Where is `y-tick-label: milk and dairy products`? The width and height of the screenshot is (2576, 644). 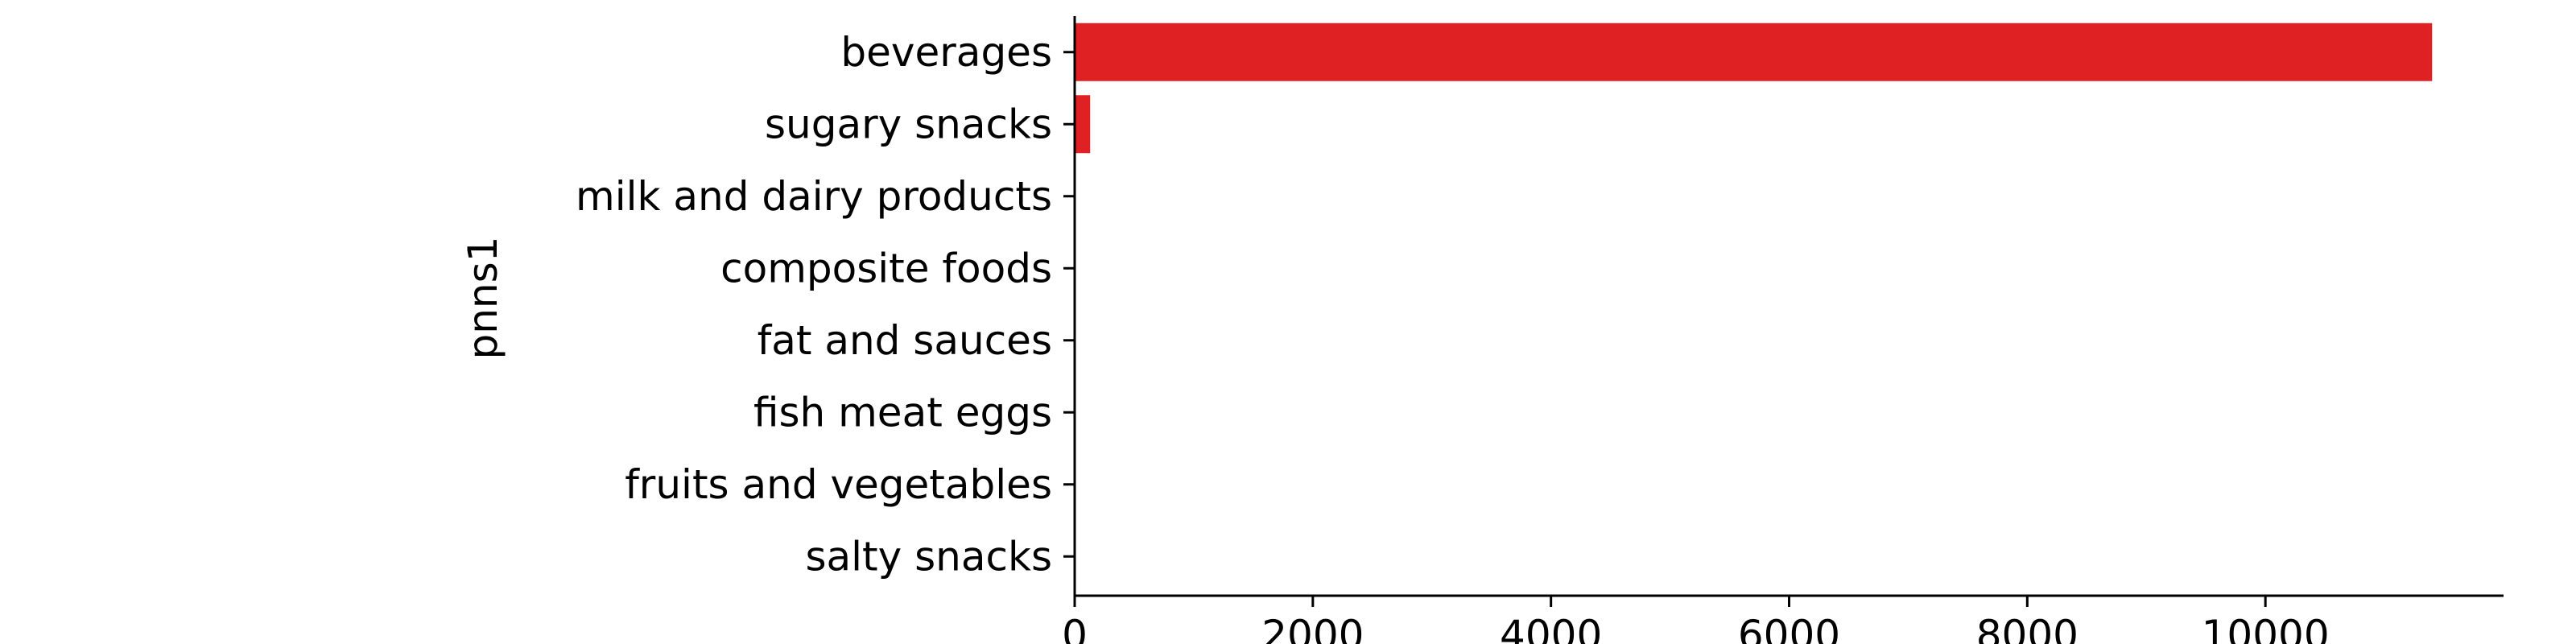
y-tick-label: milk and dairy products is located at coordinates (814, 196).